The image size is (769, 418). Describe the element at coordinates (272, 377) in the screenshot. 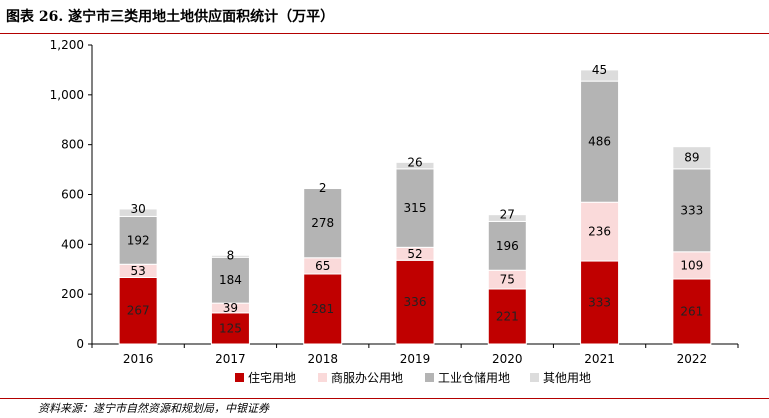

I see `legend-label: 住宅用地` at that location.